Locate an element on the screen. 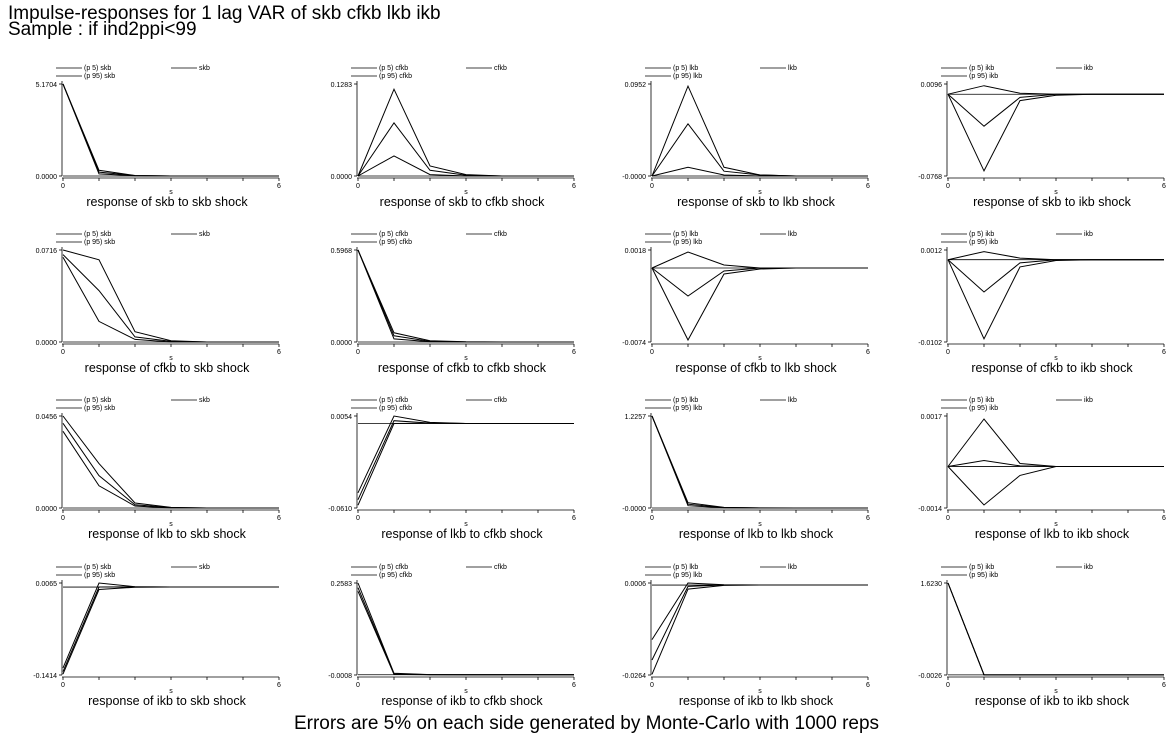 The image size is (1173, 747). y-tick-label: -0.0264 is located at coordinates (634, 676).